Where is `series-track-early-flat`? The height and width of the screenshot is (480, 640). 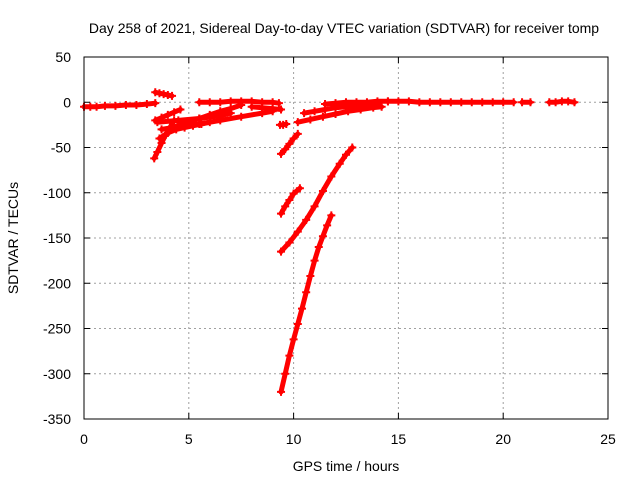 series-track-early-flat is located at coordinates (120, 105).